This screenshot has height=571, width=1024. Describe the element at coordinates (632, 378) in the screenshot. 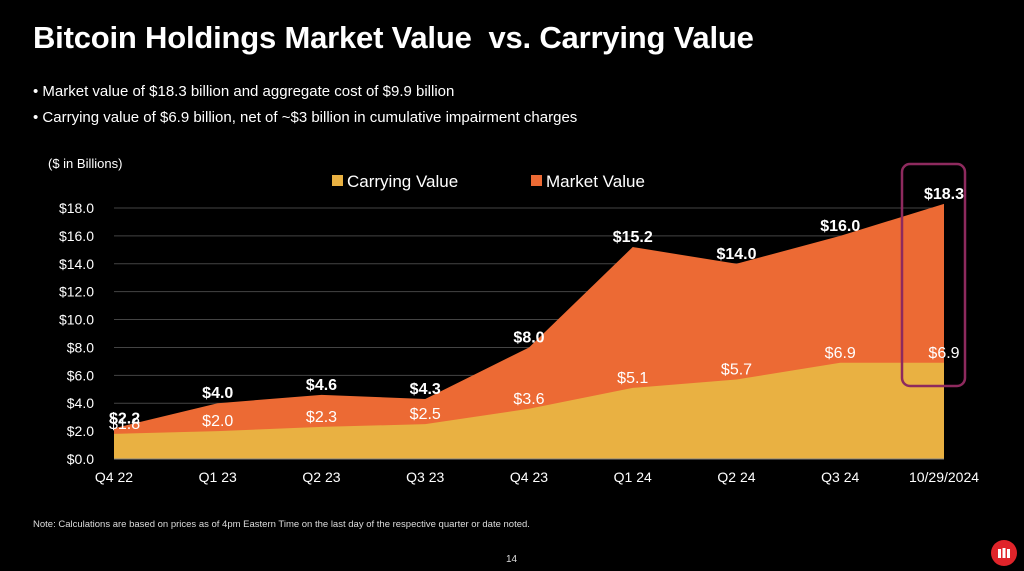

I see `carrying-value-label: $5.1` at that location.